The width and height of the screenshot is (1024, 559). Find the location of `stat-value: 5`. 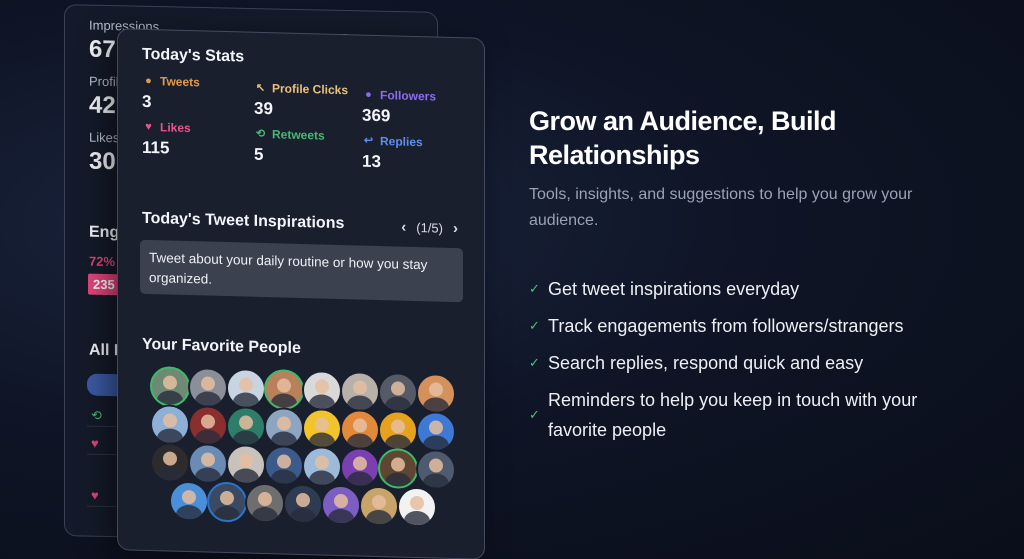

stat-value: 5 is located at coordinates (259, 154).